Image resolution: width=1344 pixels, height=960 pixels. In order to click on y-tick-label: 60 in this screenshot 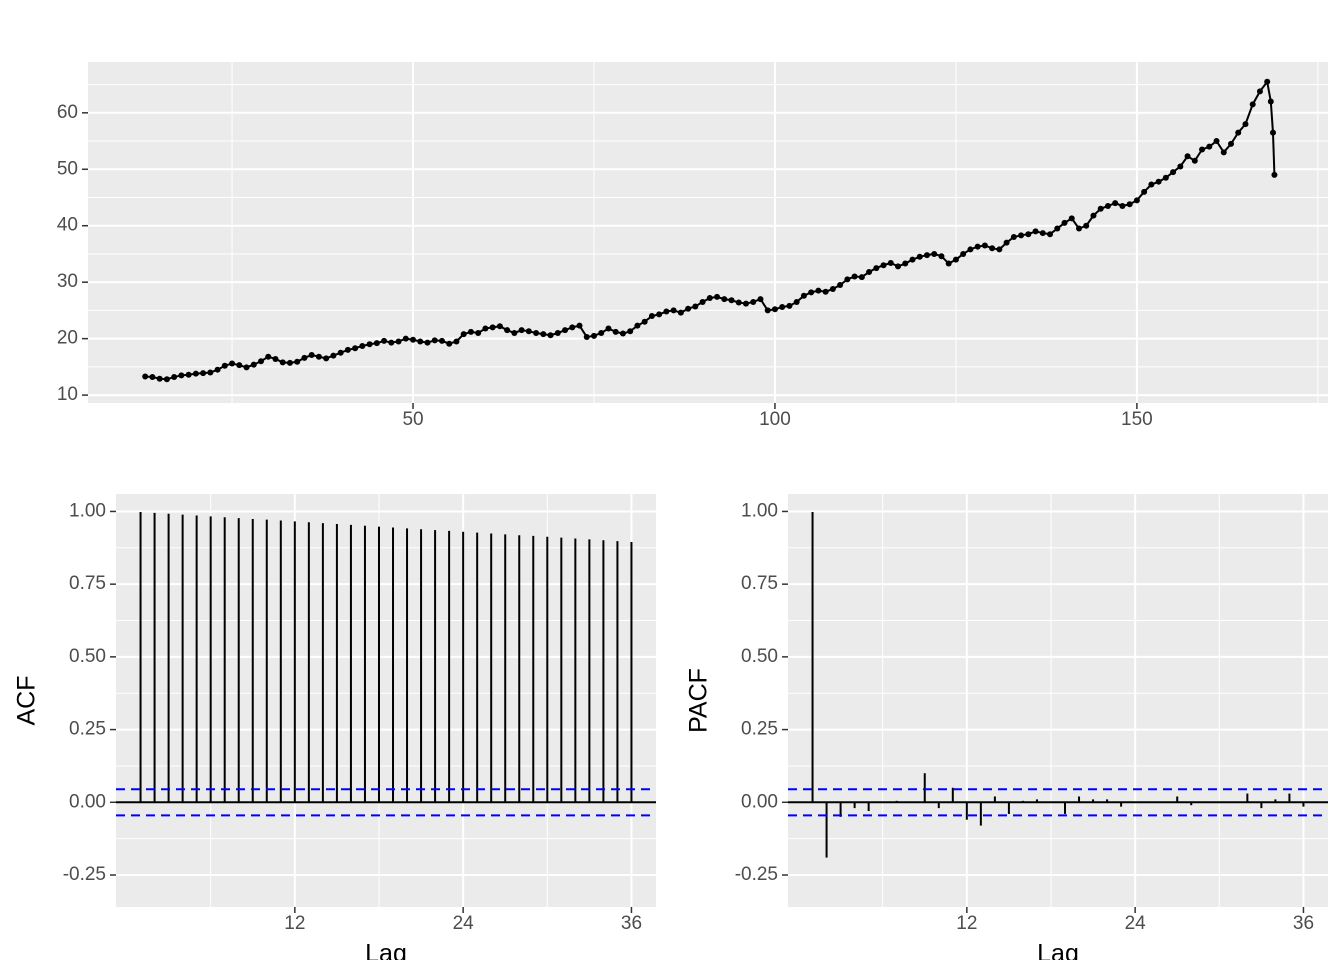, I will do `click(67, 112)`.